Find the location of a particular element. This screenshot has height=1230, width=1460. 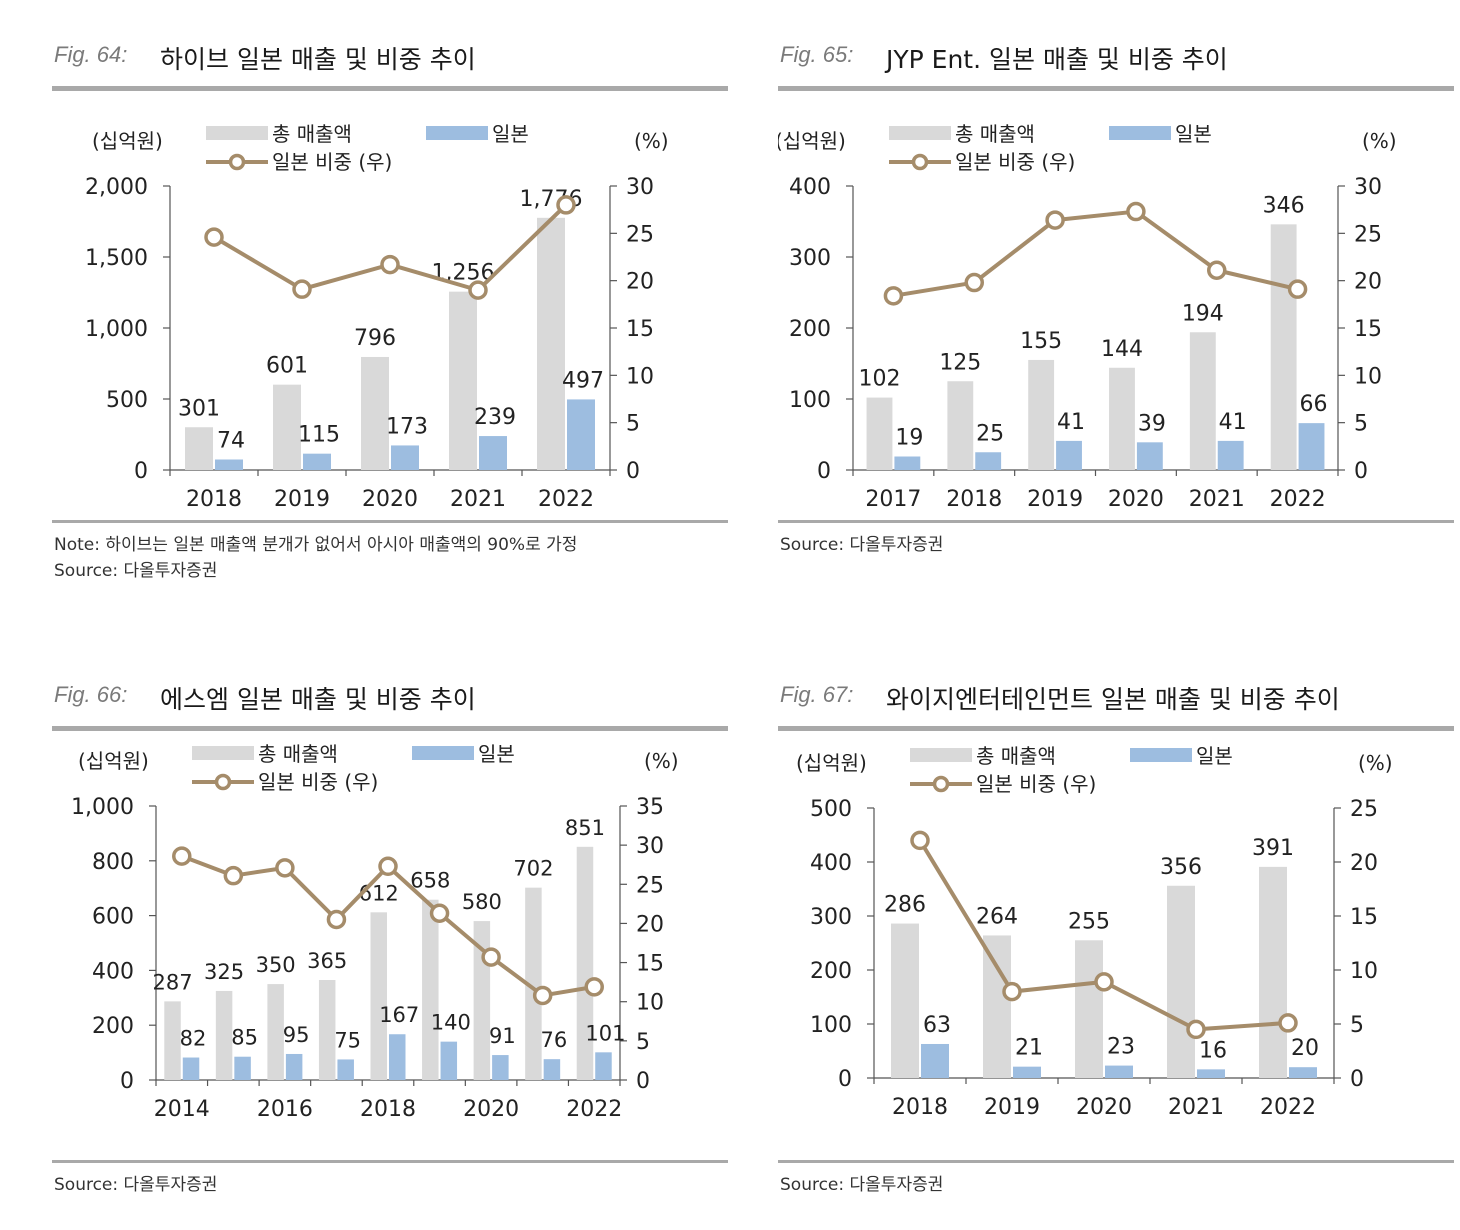

data-label-japan: 23 is located at coordinates (1121, 1047).